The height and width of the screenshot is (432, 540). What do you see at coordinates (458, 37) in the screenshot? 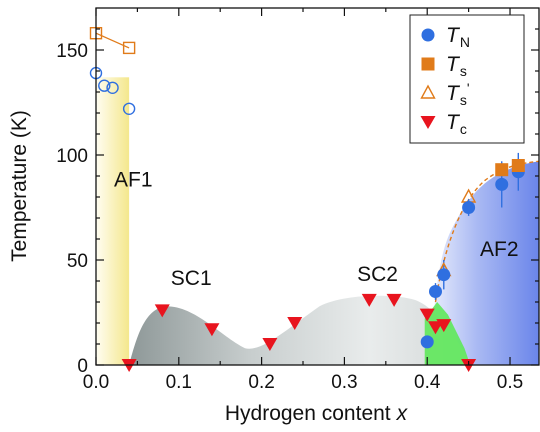
I see `legend-label-tn: TN` at bounding box center [458, 37].